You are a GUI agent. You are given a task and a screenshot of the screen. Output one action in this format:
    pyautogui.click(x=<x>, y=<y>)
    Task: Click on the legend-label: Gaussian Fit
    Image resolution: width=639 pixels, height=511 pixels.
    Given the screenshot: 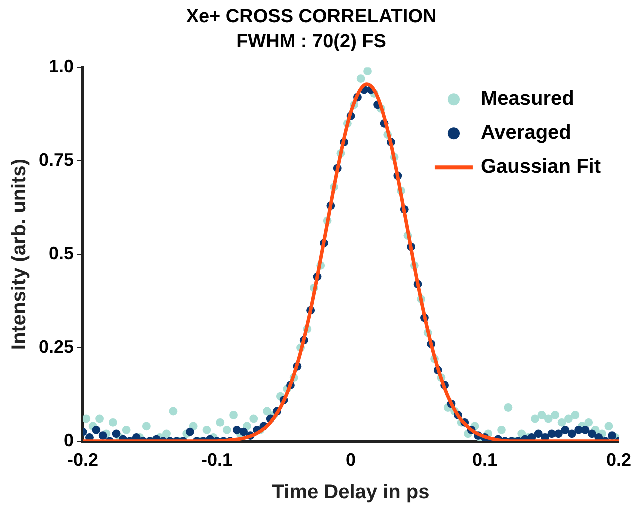 What is the action you would take?
    pyautogui.click(x=541, y=167)
    